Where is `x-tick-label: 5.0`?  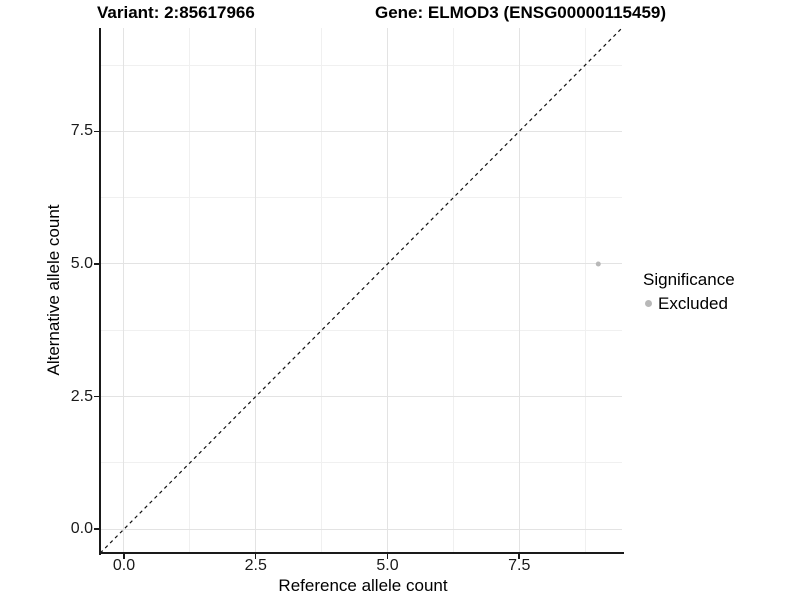 x-tick-label: 5.0 is located at coordinates (387, 565).